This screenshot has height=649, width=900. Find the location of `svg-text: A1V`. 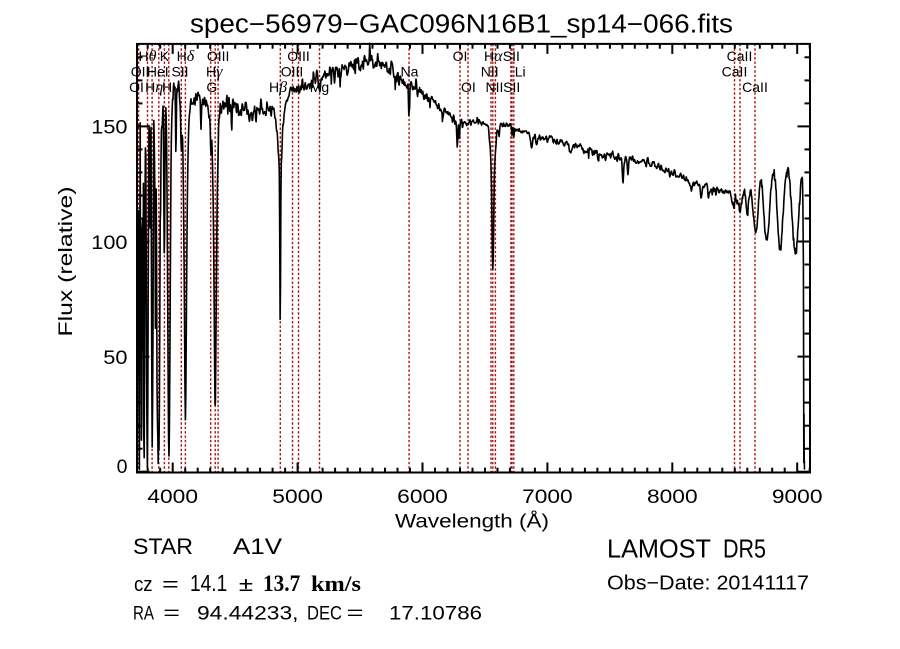

svg-text: A1V is located at coordinates (257, 546).